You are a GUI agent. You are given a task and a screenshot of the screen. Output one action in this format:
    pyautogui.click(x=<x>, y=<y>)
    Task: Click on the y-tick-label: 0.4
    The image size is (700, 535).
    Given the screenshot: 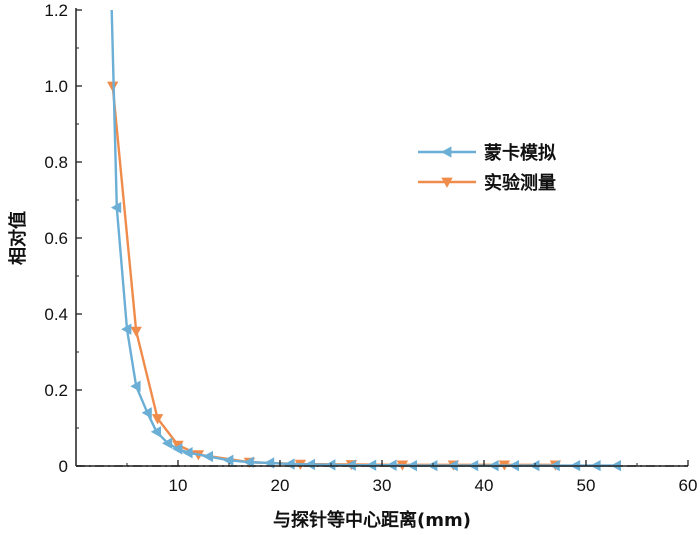 What is the action you would take?
    pyautogui.click(x=56, y=314)
    